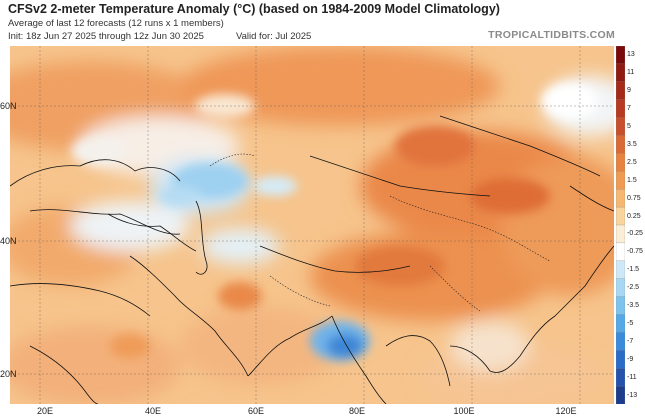 Image resolution: width=645 pixels, height=420 pixels. Describe the element at coordinates (632, 180) in the screenshot. I see `colorbar-label: 1.5` at that location.